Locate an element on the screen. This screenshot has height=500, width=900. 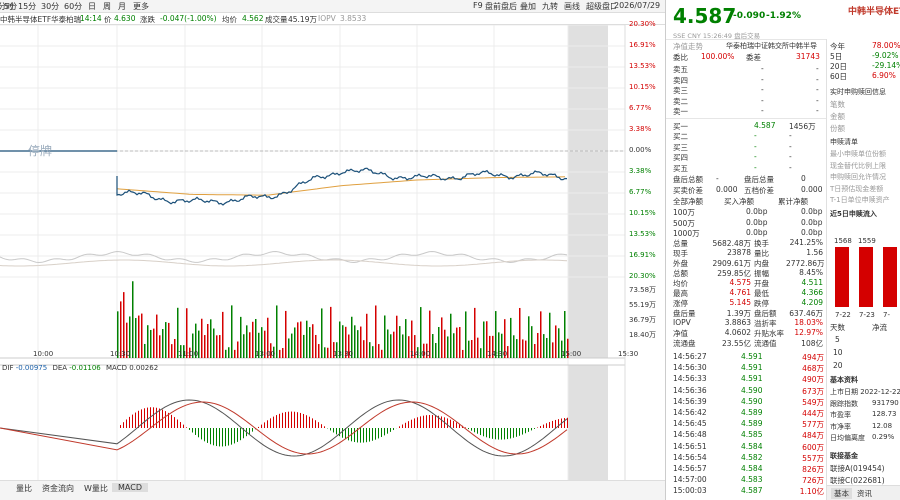
list-item: 最小申赎单位份额 is located at coordinates (858, 154).